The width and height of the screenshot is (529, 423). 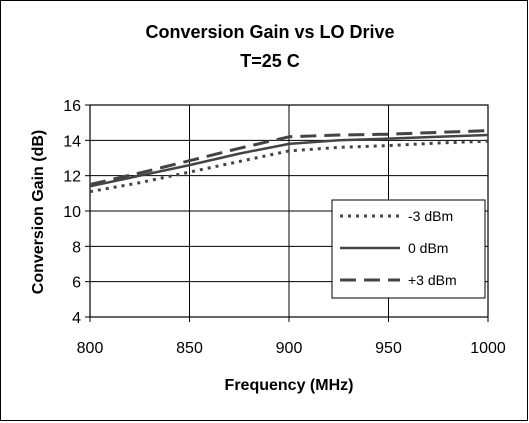 I want to click on chart-title: Conversion Gain vs LO Drive, so click(x=269, y=32).